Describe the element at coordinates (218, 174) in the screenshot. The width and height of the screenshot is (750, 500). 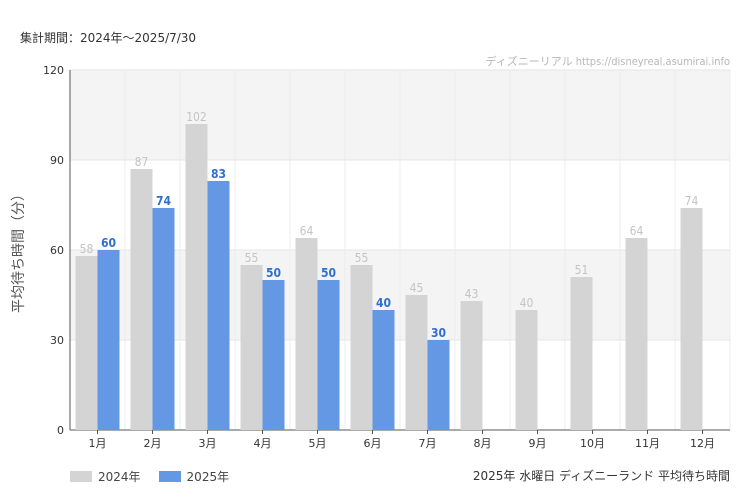
I see `data-label: 83` at that location.